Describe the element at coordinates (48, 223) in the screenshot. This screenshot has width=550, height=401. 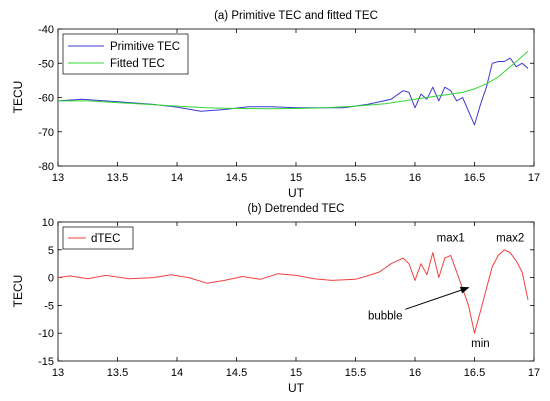
I see `y-tick-label: 10` at that location.